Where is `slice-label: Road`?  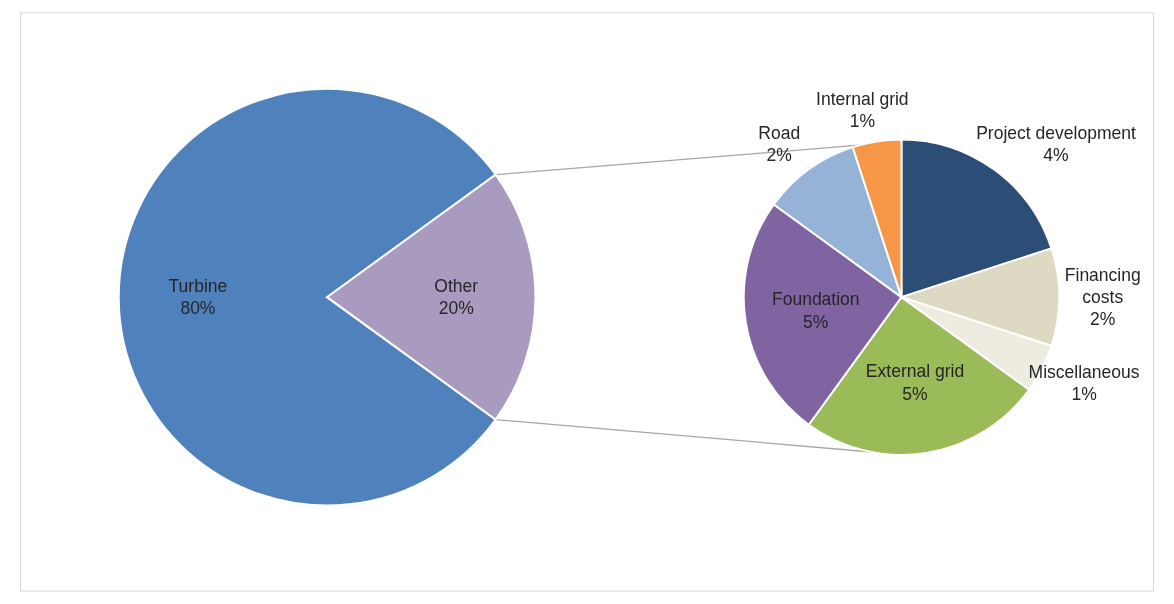 slice-label: Road is located at coordinates (779, 132).